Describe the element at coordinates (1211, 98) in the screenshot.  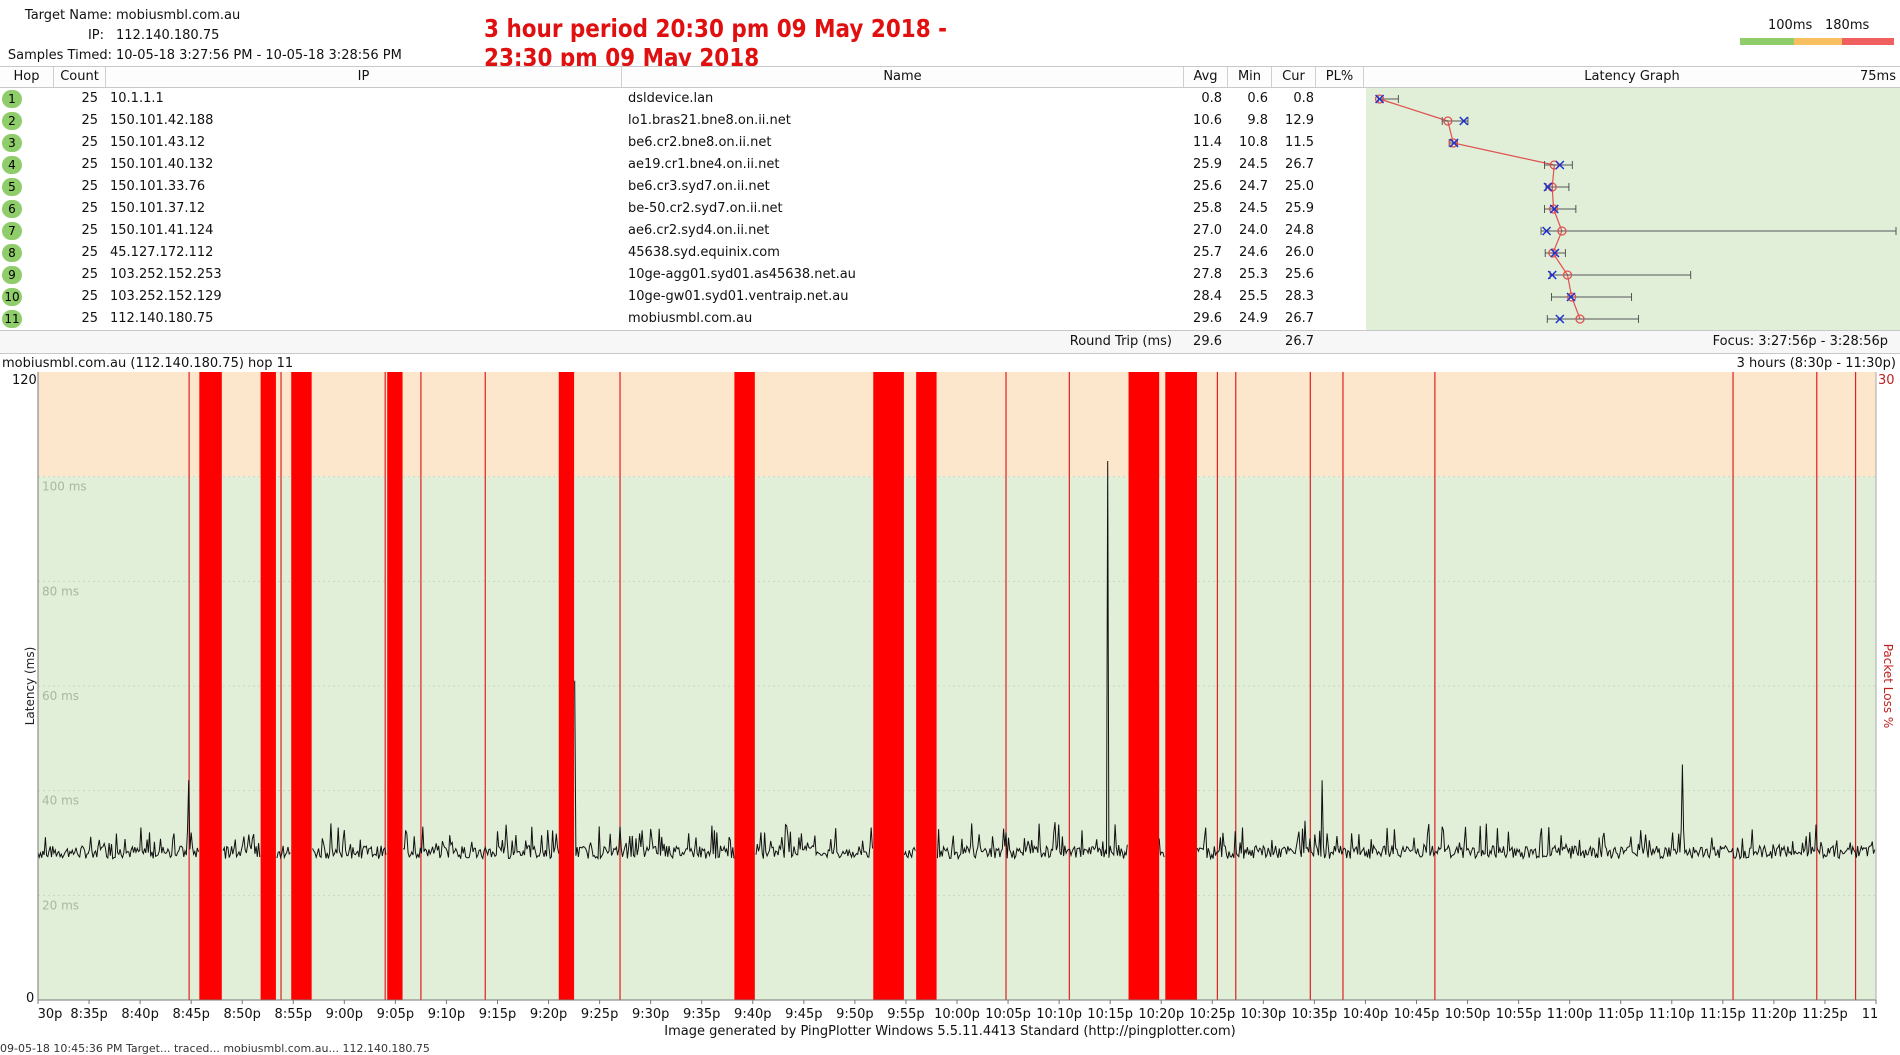
I see `avg-cell: 0.8` at that location.